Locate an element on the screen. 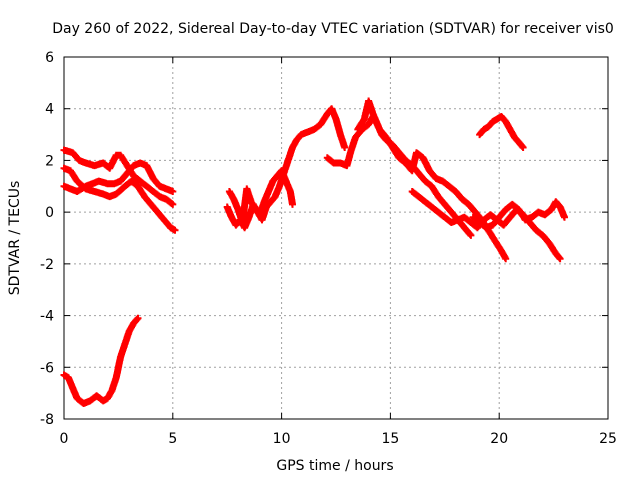 The width and height of the screenshot is (640, 480). x-tick-label: 15 is located at coordinates (390, 439).